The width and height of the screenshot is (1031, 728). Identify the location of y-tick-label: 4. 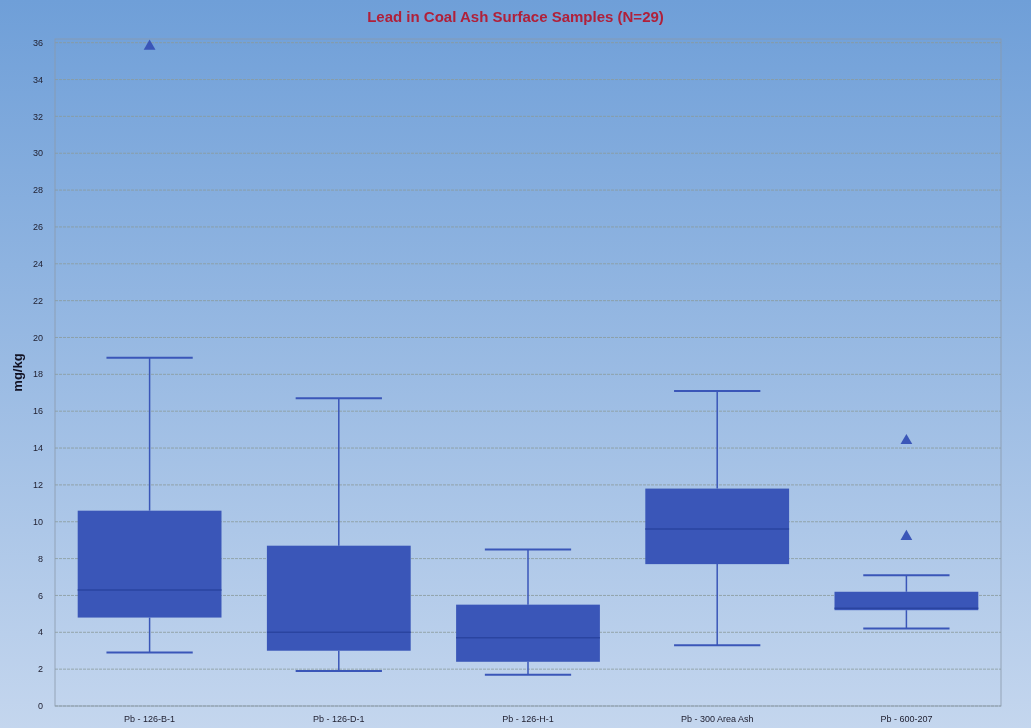
(40, 632).